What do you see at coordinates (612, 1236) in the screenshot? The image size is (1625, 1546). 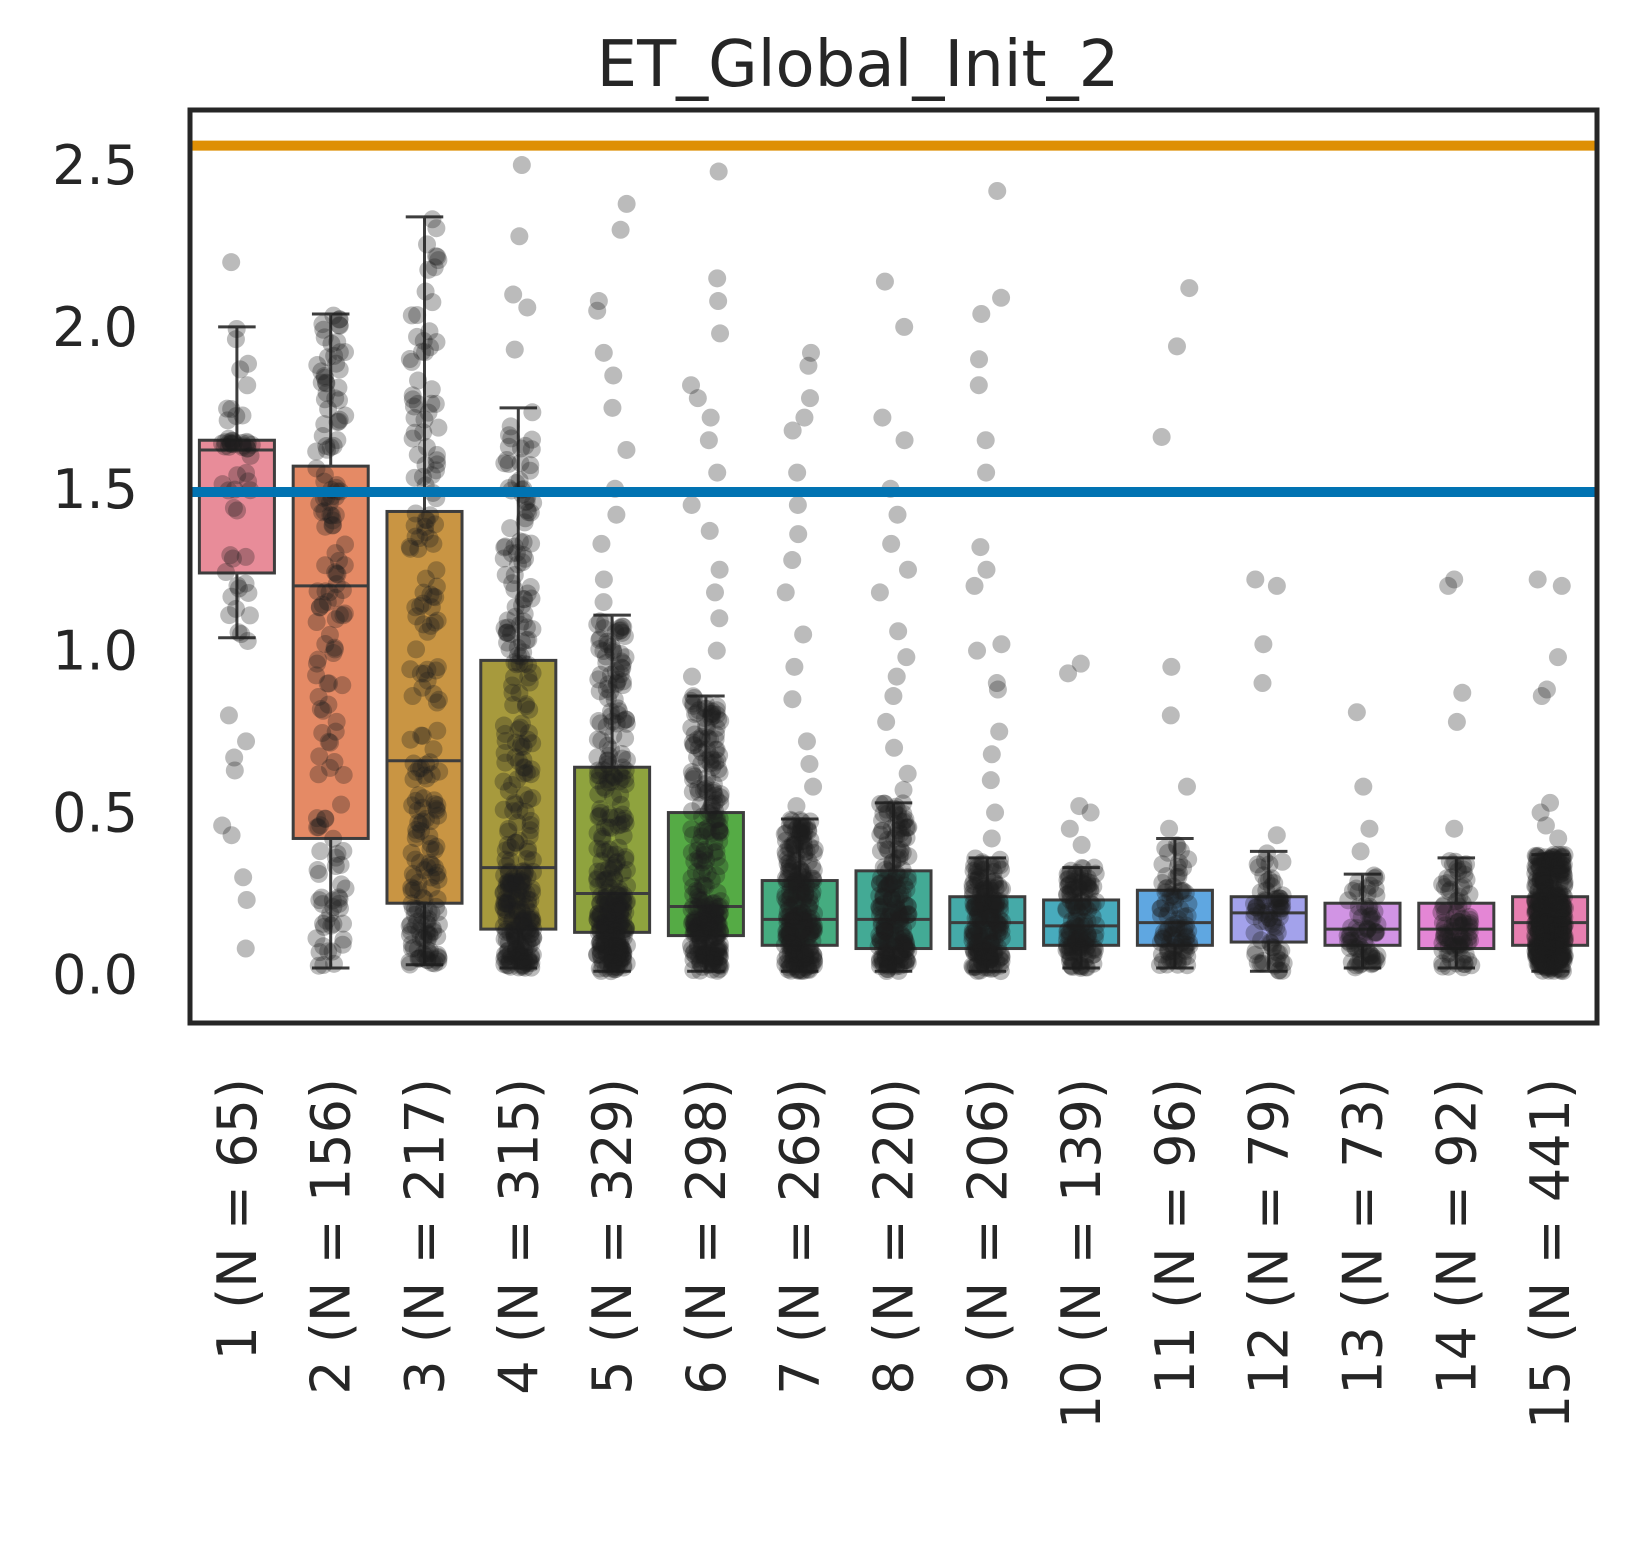 I see `x-category-label: 5 (N = 329)` at bounding box center [612, 1236].